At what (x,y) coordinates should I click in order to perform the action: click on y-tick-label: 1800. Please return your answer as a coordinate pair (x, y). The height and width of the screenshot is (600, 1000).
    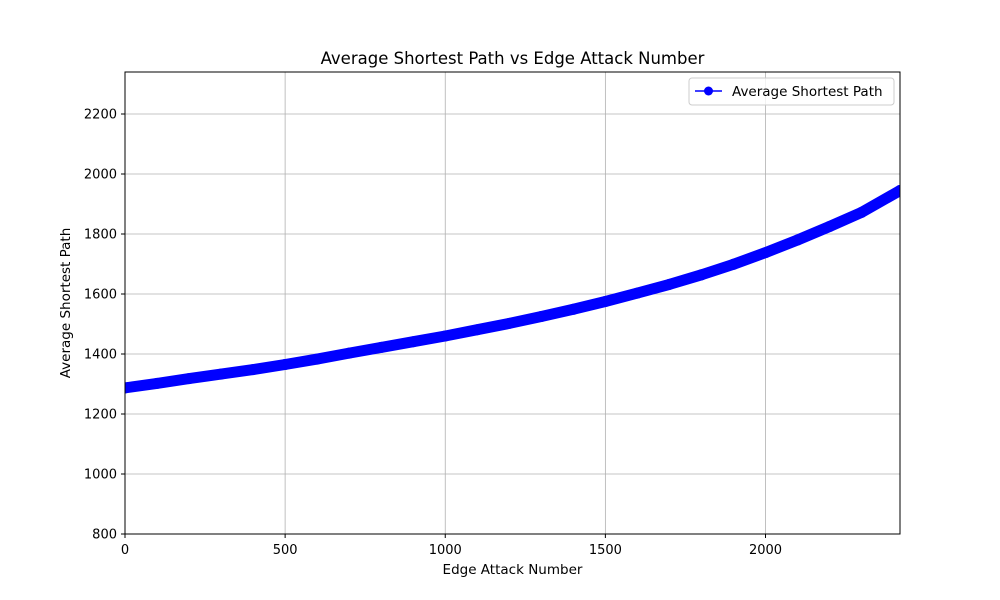
    Looking at the image, I should click on (100, 235).